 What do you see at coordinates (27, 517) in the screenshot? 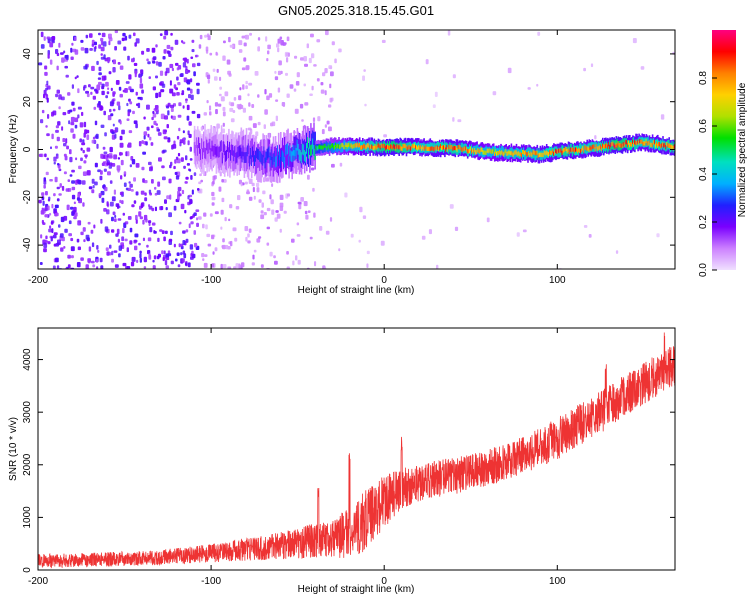
I see `snr-ytick-label: 1000` at bounding box center [27, 517].